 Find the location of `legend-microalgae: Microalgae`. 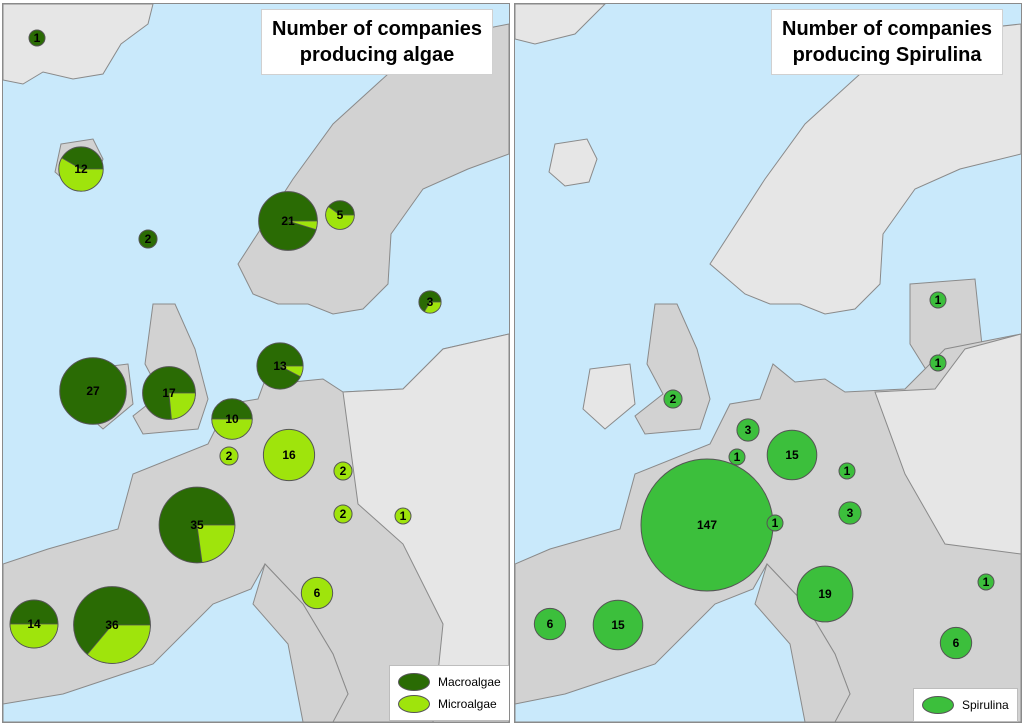

legend-microalgae: Microalgae is located at coordinates (449, 704).